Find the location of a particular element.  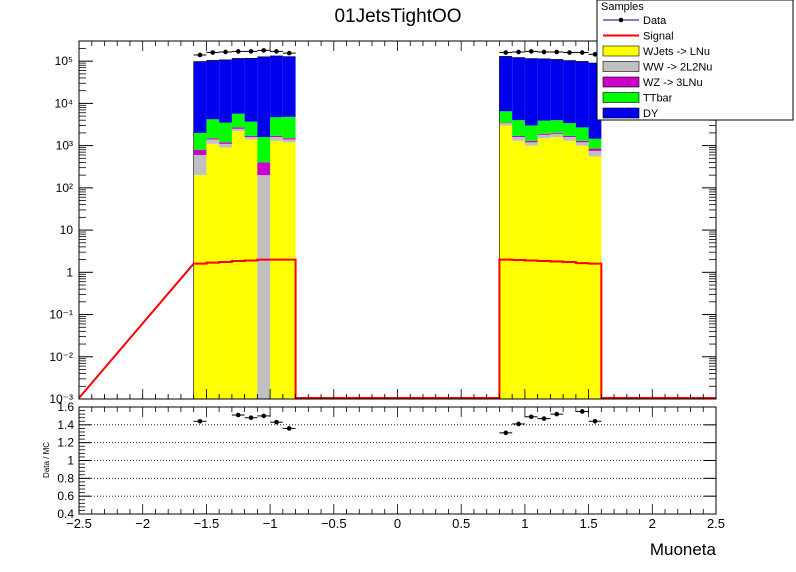

chart-title: 01JetsTightOO is located at coordinates (397, 16).